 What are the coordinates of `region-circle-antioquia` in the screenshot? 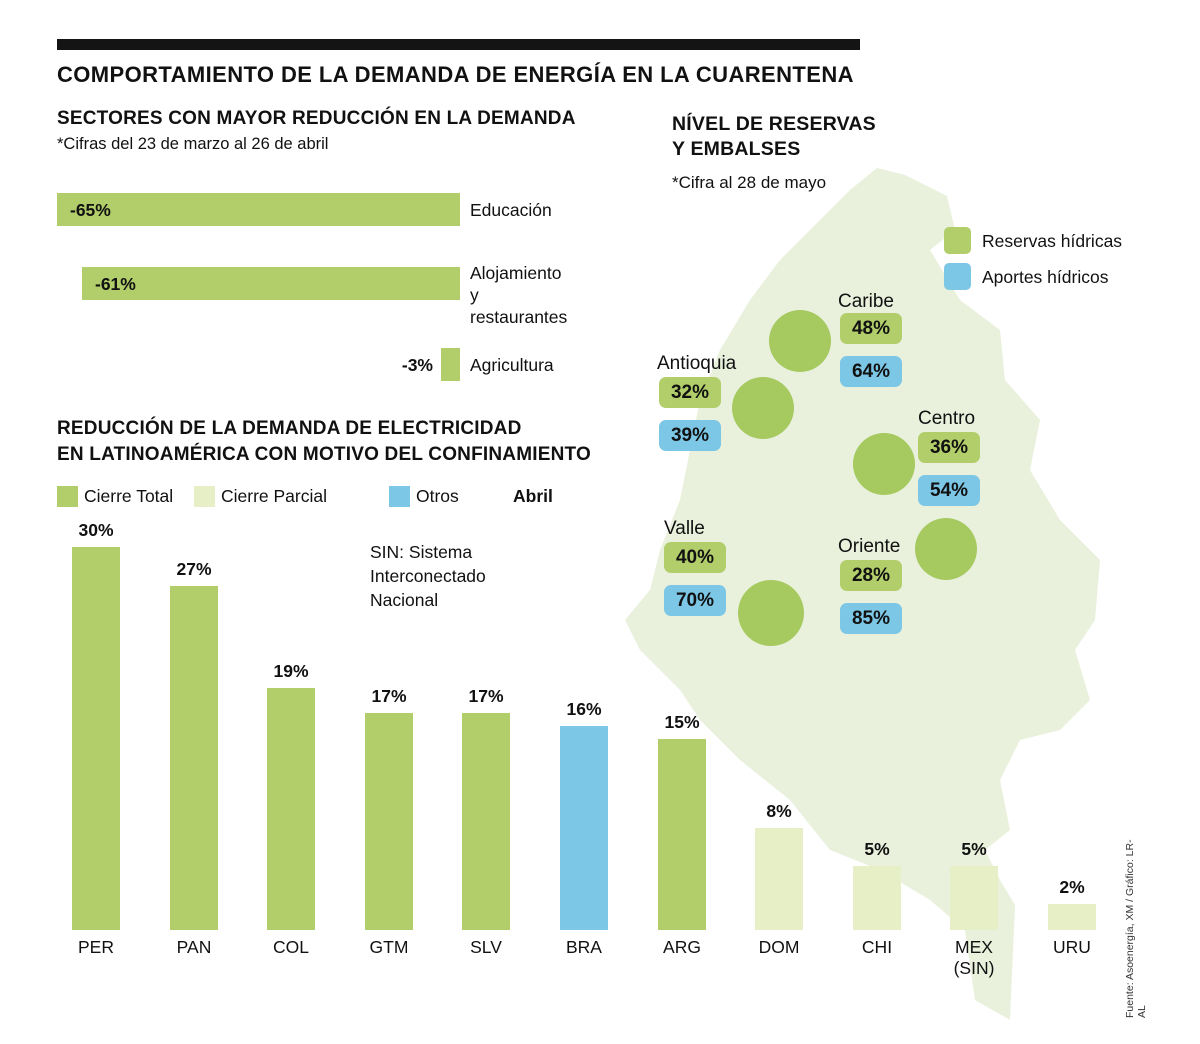 It's located at (763, 408).